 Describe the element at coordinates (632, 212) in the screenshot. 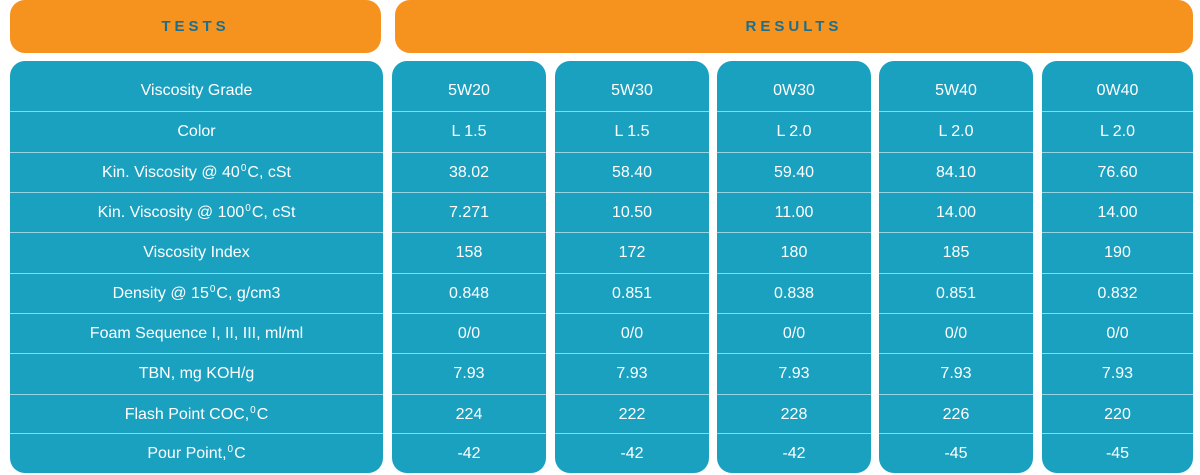

I see `result-cell: 10.50` at that location.